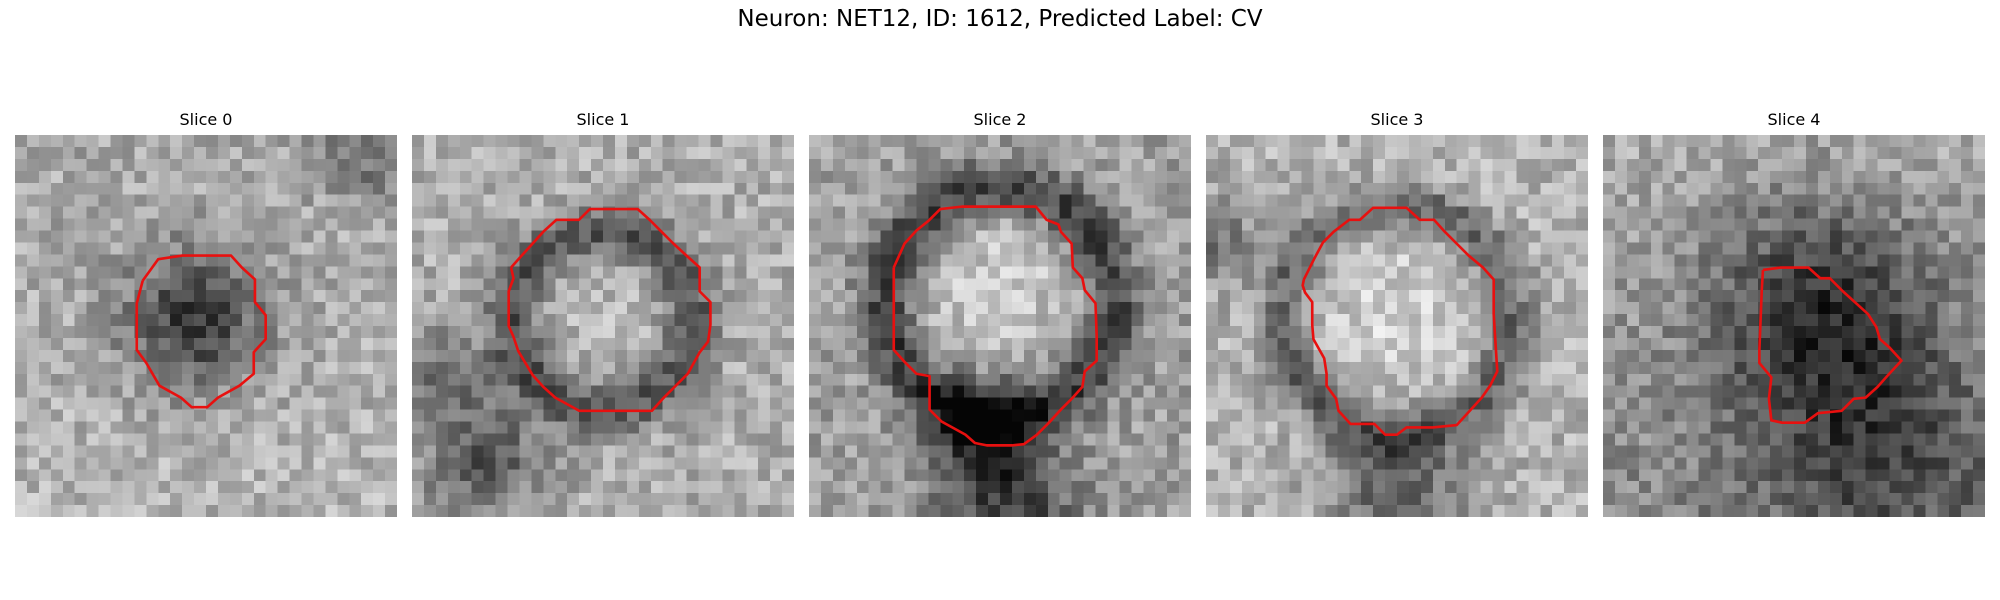 The height and width of the screenshot is (600, 2000). I want to click on slice-panel-2: Slice 2, so click(1000, 312).